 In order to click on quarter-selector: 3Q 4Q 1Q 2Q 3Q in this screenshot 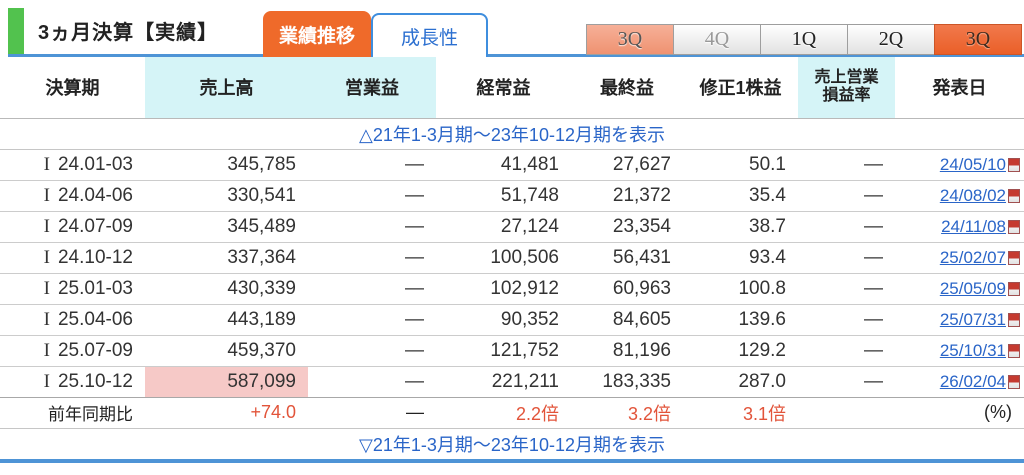, I will do `click(804, 39)`.